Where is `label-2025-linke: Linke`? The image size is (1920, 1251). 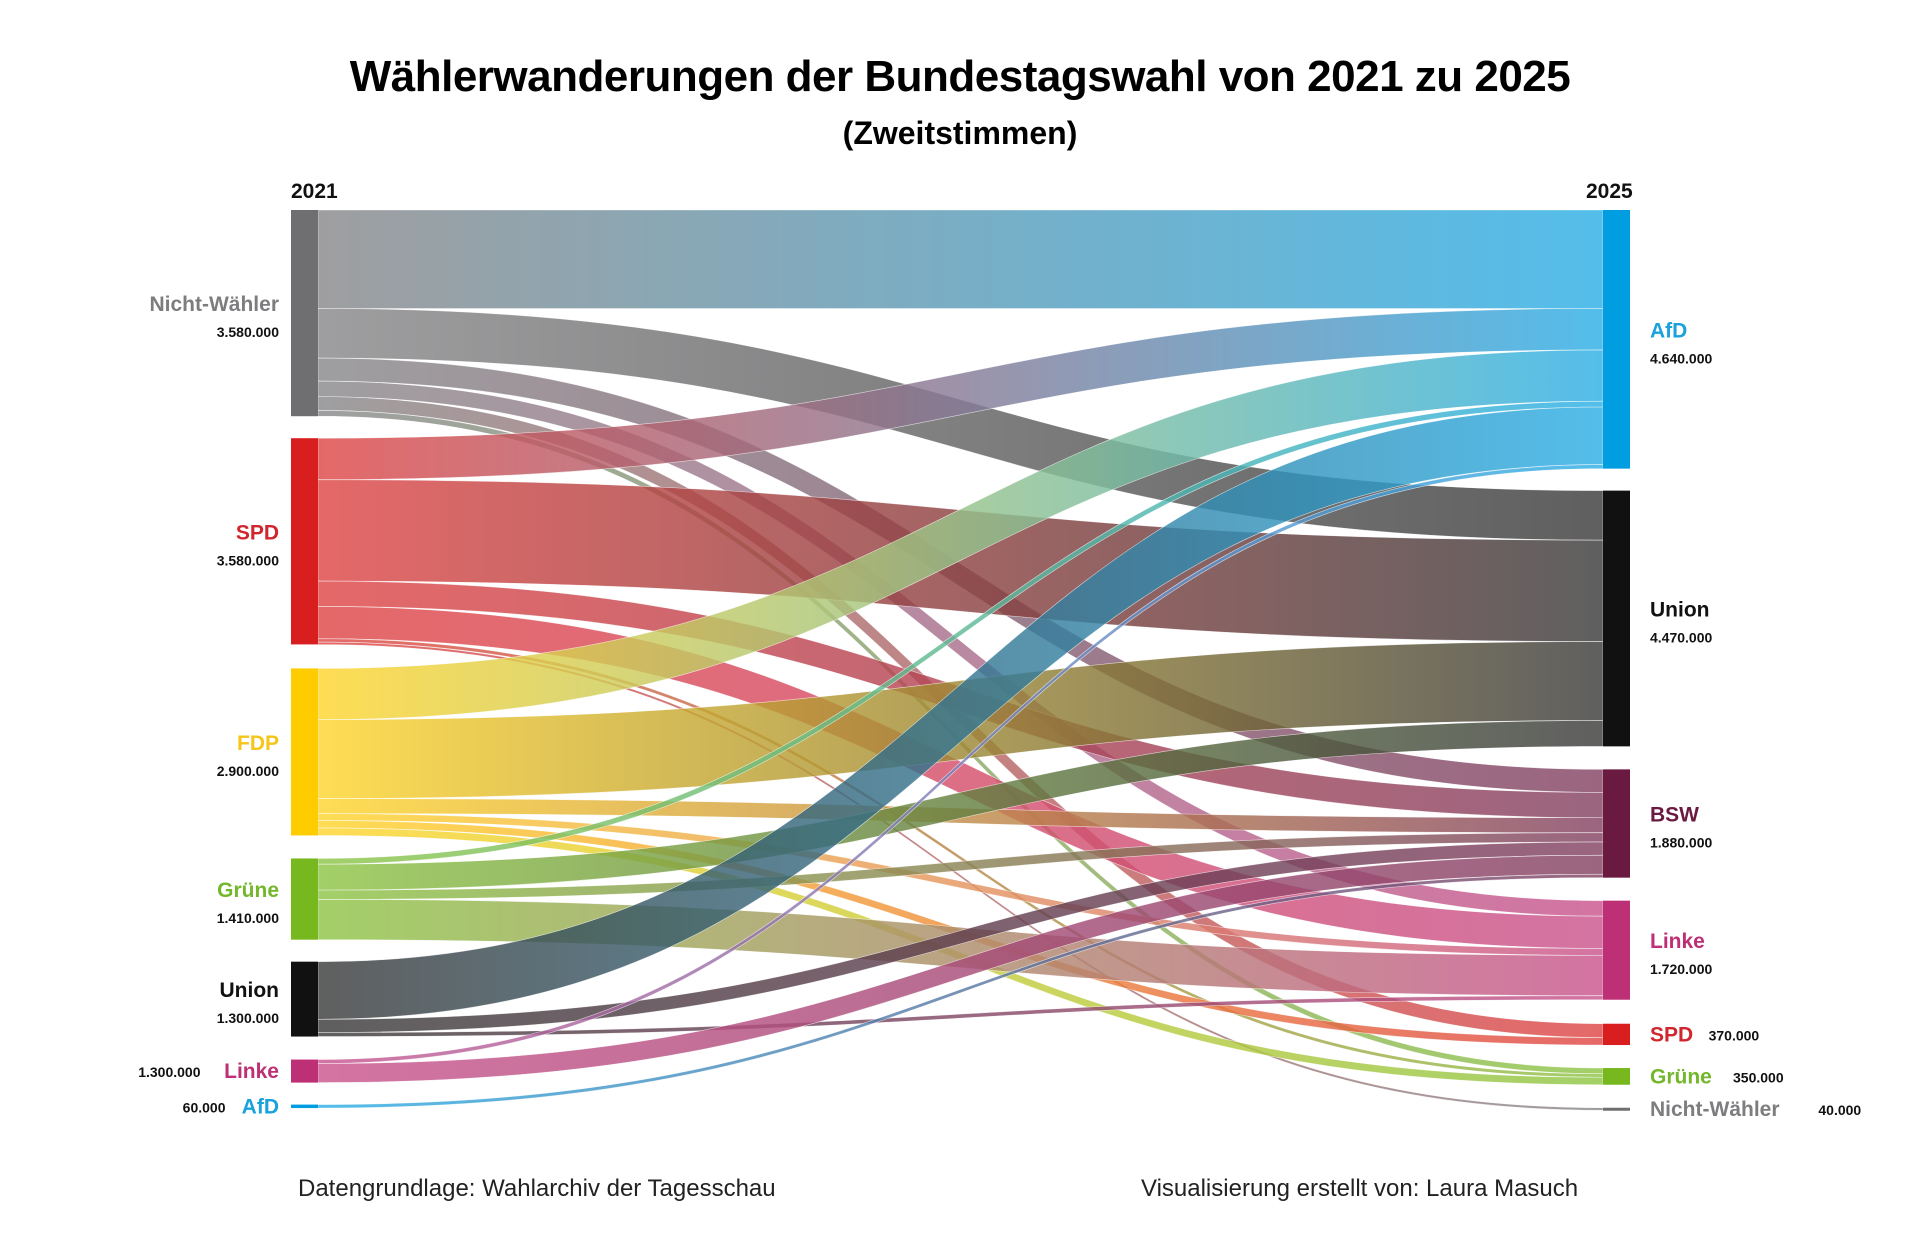
label-2025-linke: Linke is located at coordinates (1677, 941).